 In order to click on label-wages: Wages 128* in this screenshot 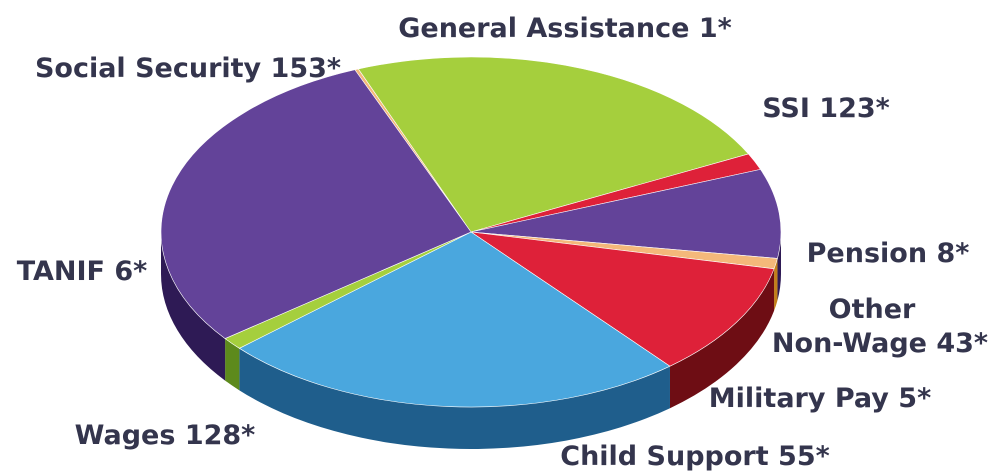, I will do `click(165, 435)`.